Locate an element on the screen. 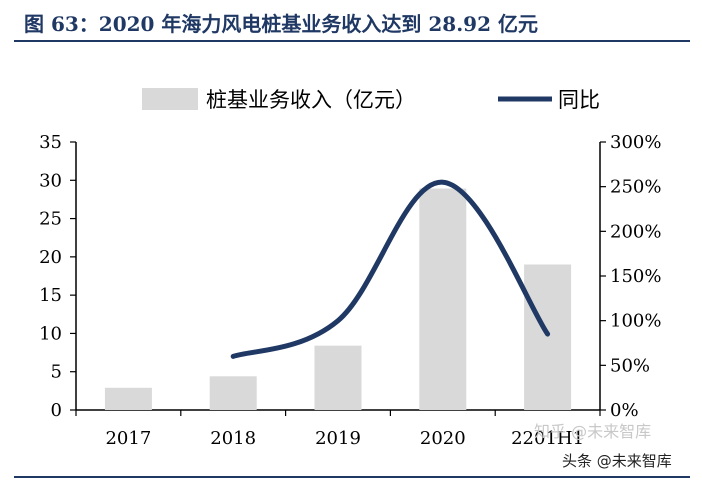  y-left-tick-label: 20 is located at coordinates (50, 257).